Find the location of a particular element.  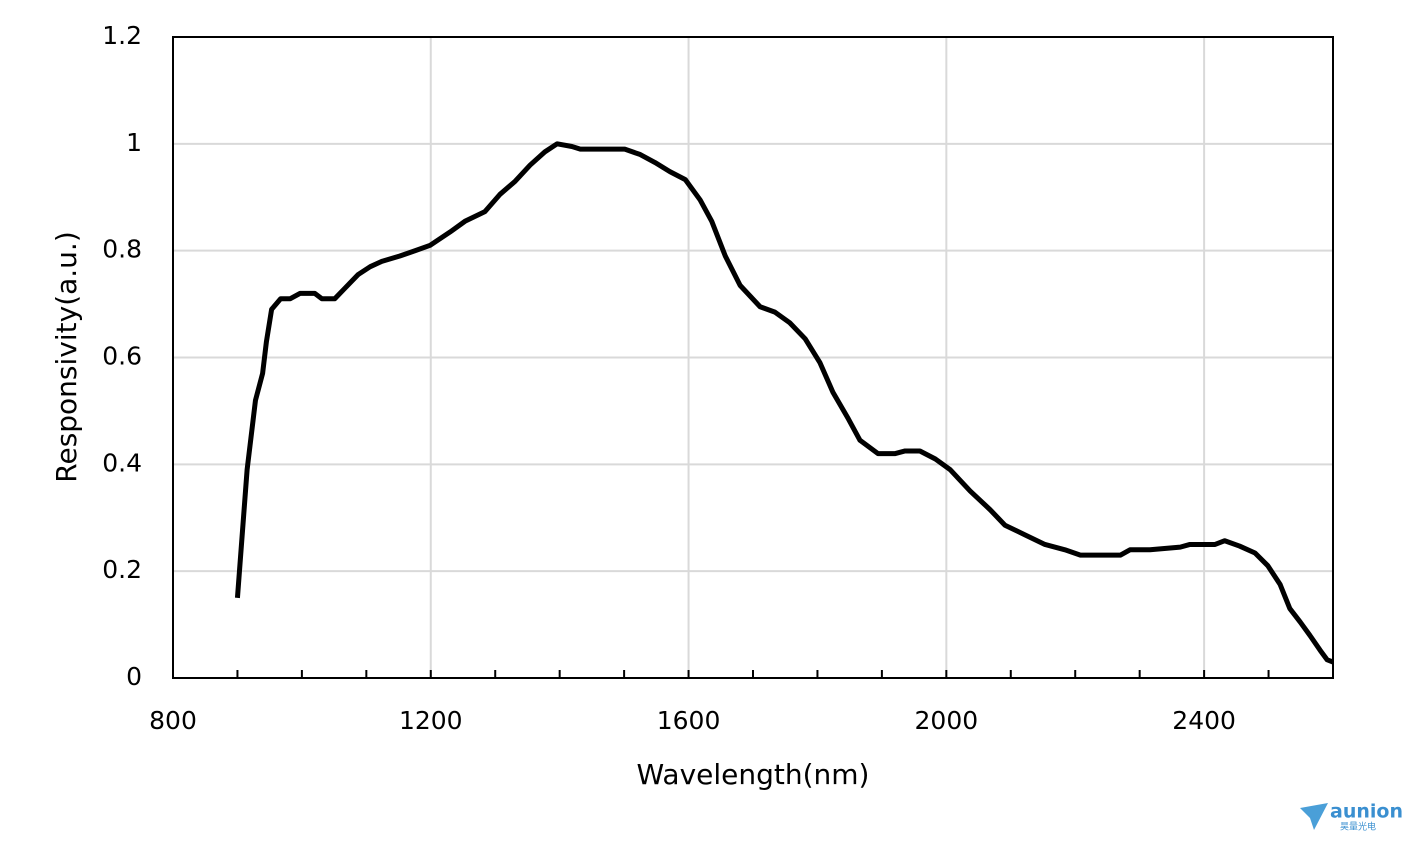

y-tick-label: 1.2 is located at coordinates (122, 35).